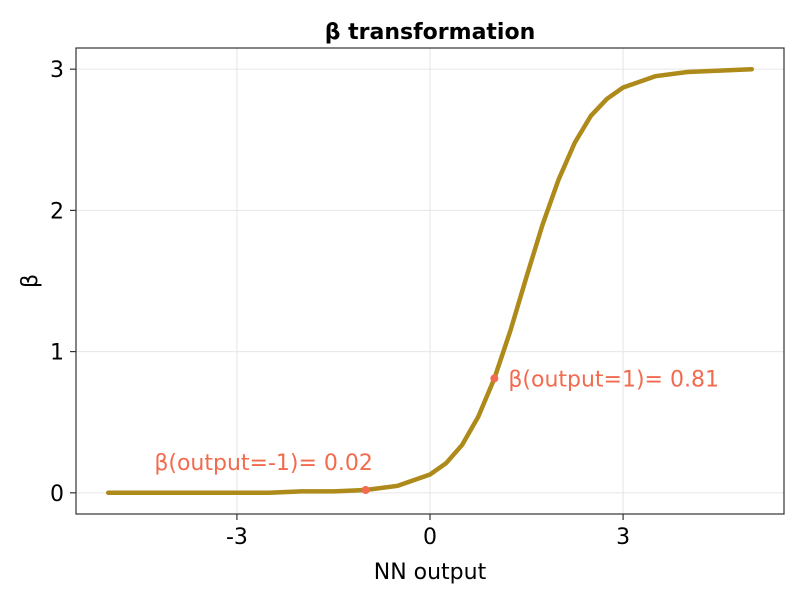 This screenshot has height=600, width=800. Describe the element at coordinates (623, 537) in the screenshot. I see `x-tick-label: 3` at that location.